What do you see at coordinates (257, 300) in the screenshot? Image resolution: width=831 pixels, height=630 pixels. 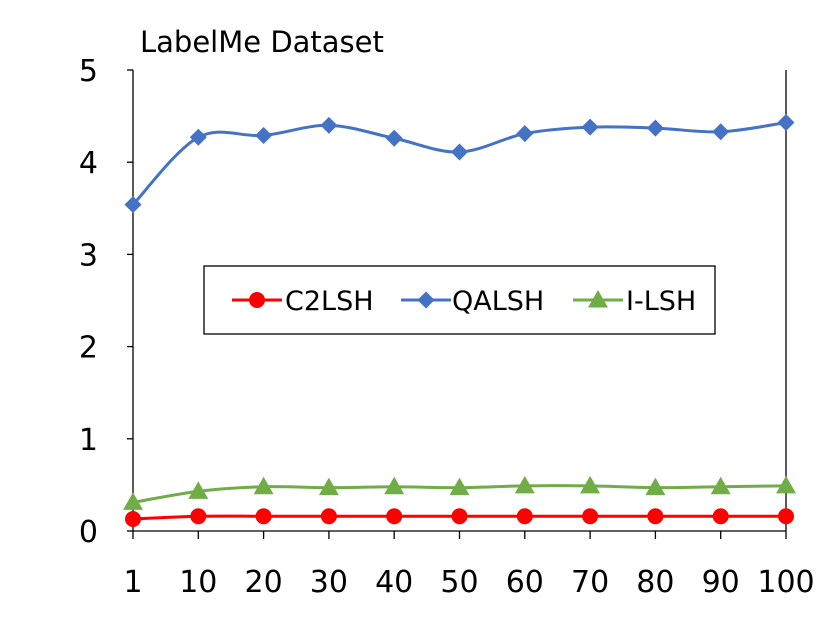 I see `legend-marker-c2lsh` at bounding box center [257, 300].